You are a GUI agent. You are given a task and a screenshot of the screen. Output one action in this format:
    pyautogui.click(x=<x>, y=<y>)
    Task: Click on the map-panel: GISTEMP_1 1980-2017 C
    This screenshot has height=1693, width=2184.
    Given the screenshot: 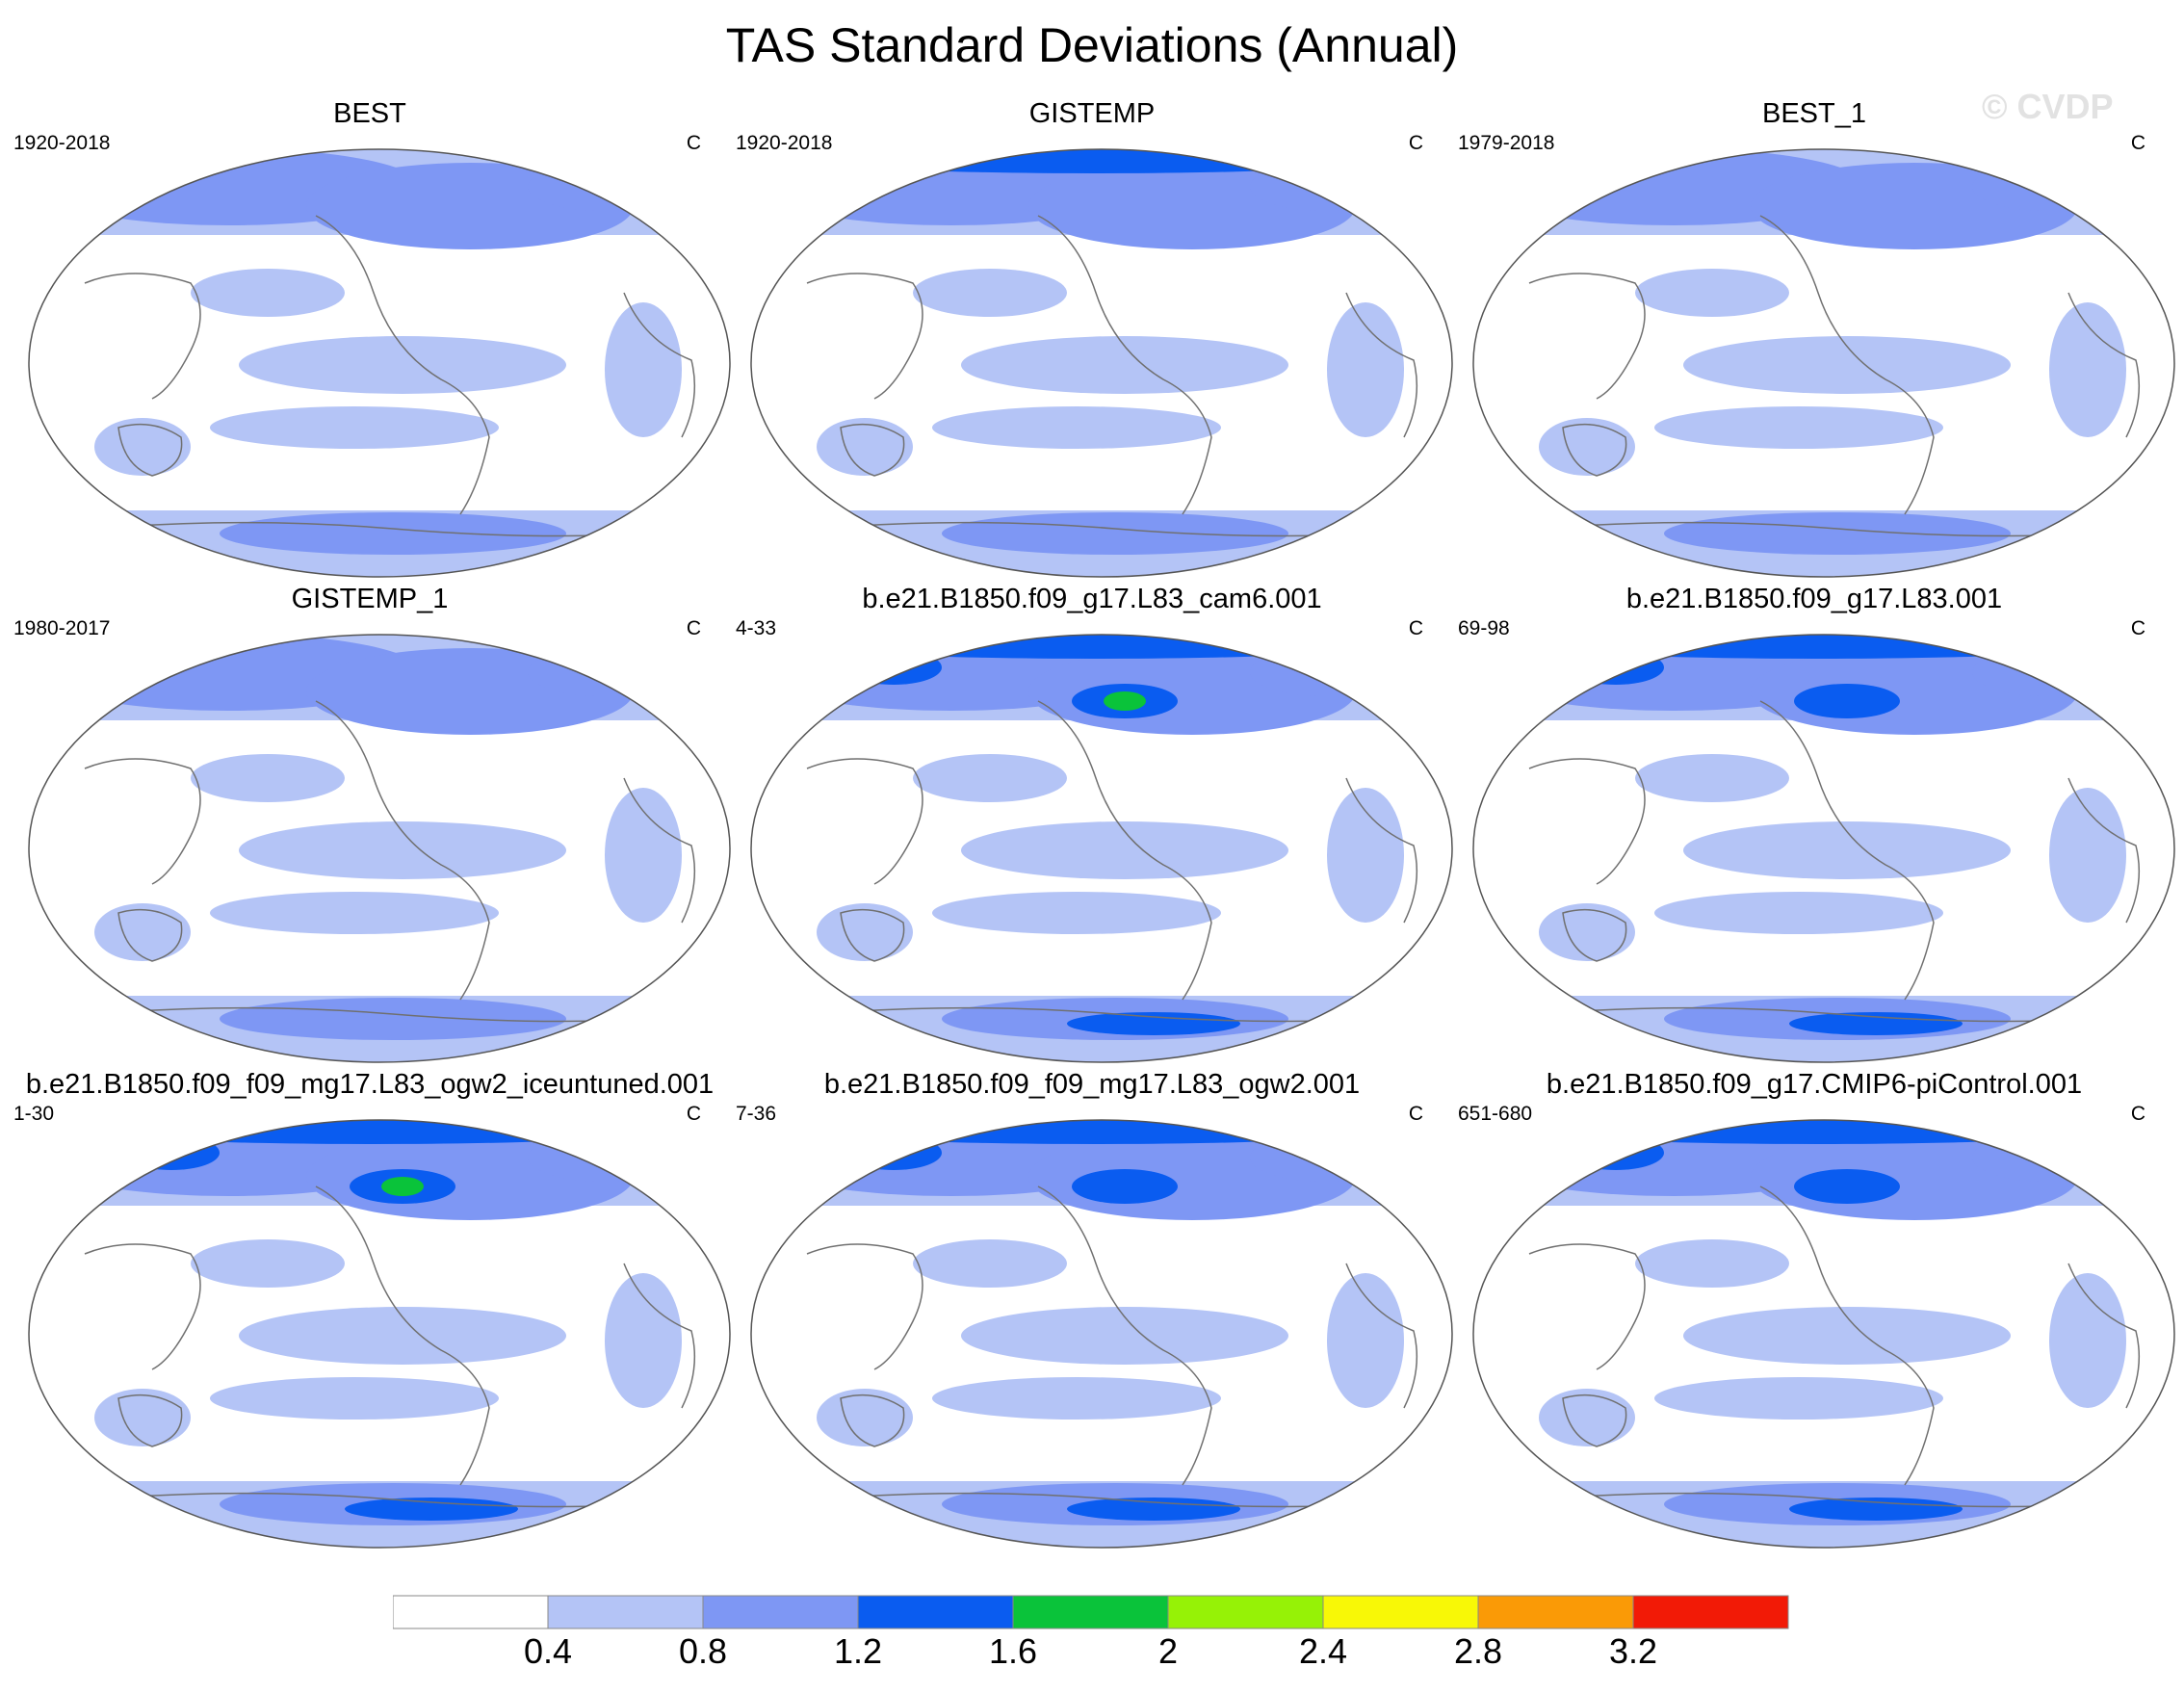 What is the action you would take?
    pyautogui.click(x=372, y=829)
    